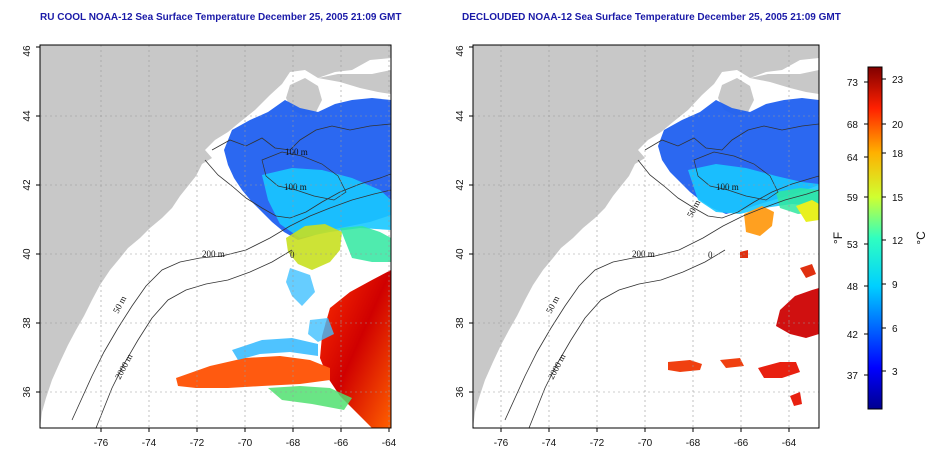 The image size is (950, 475). I want to click on left-contour-50m, so click(301, 137).